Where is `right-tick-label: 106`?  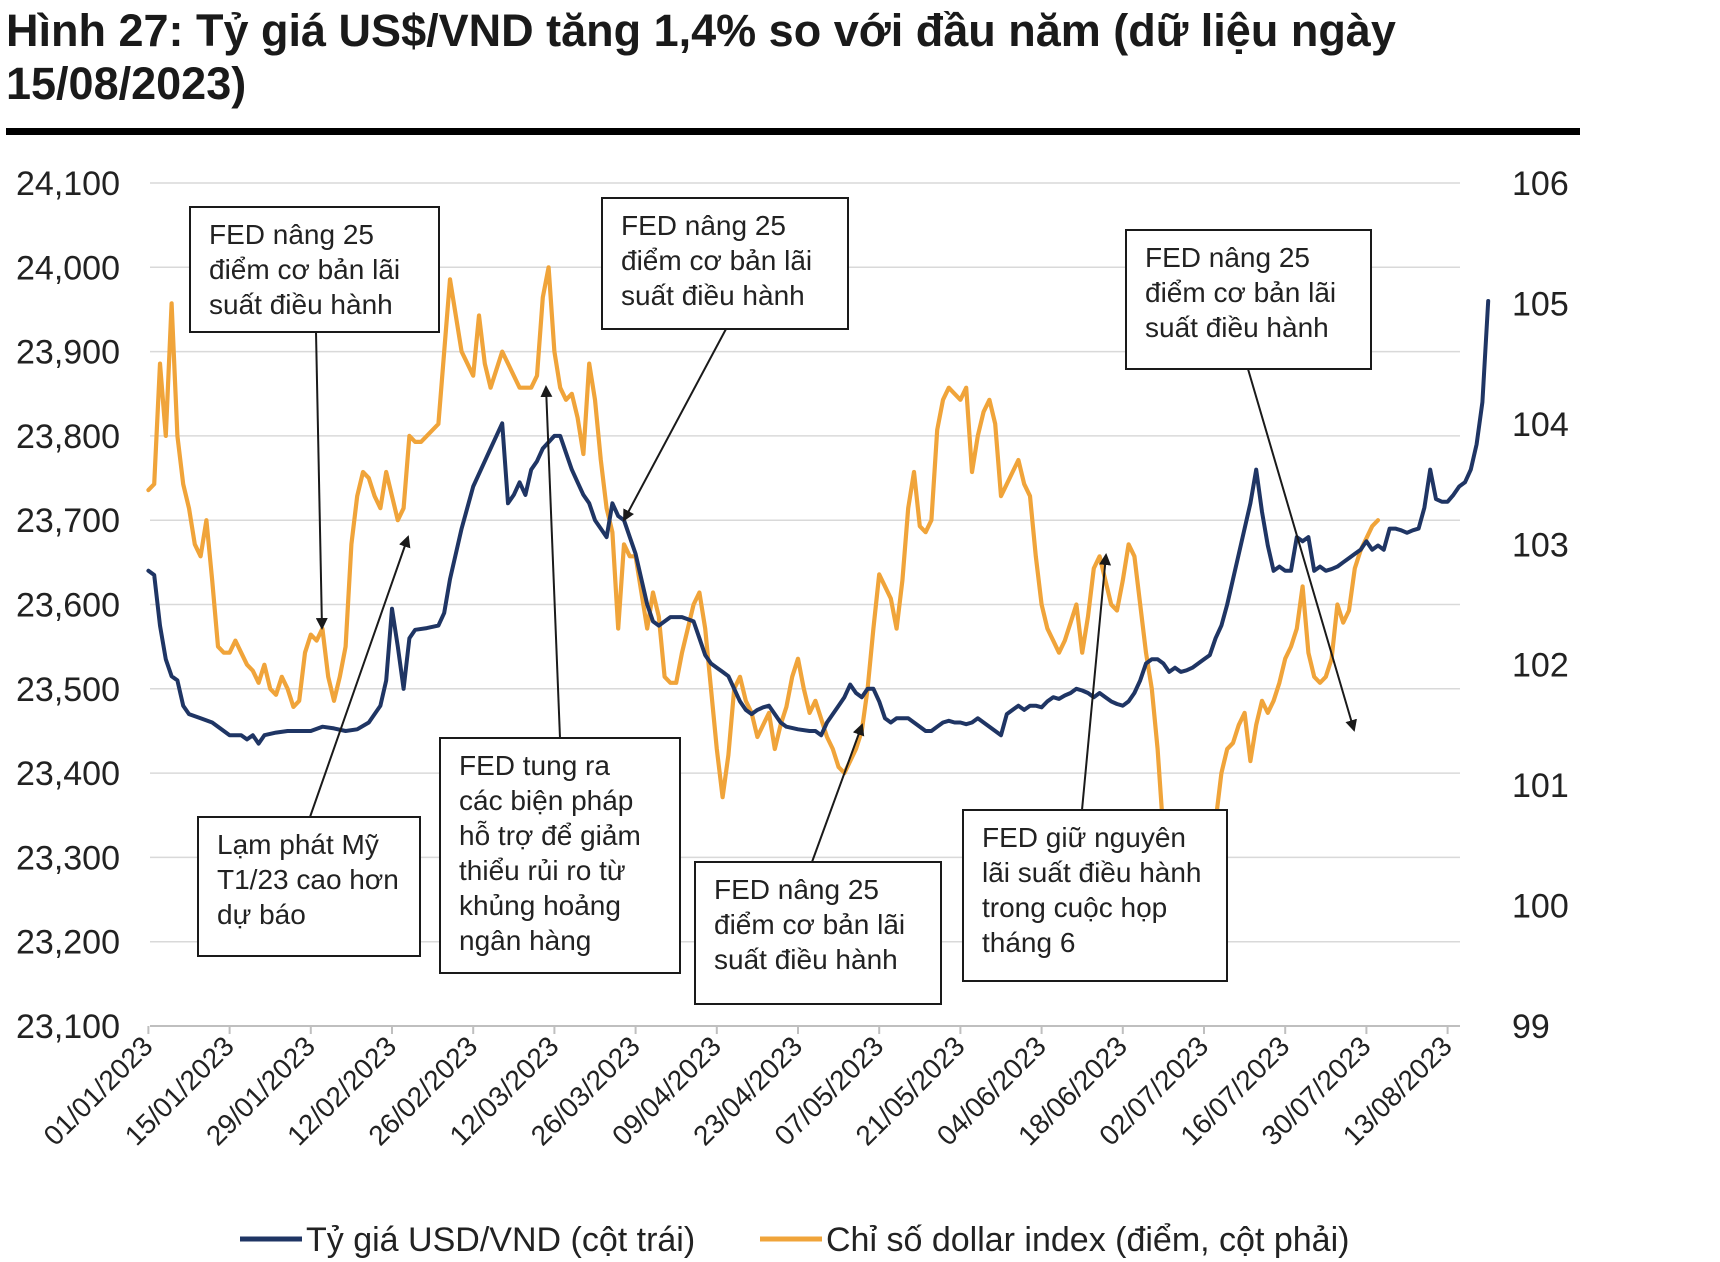 right-tick-label: 106 is located at coordinates (1540, 184).